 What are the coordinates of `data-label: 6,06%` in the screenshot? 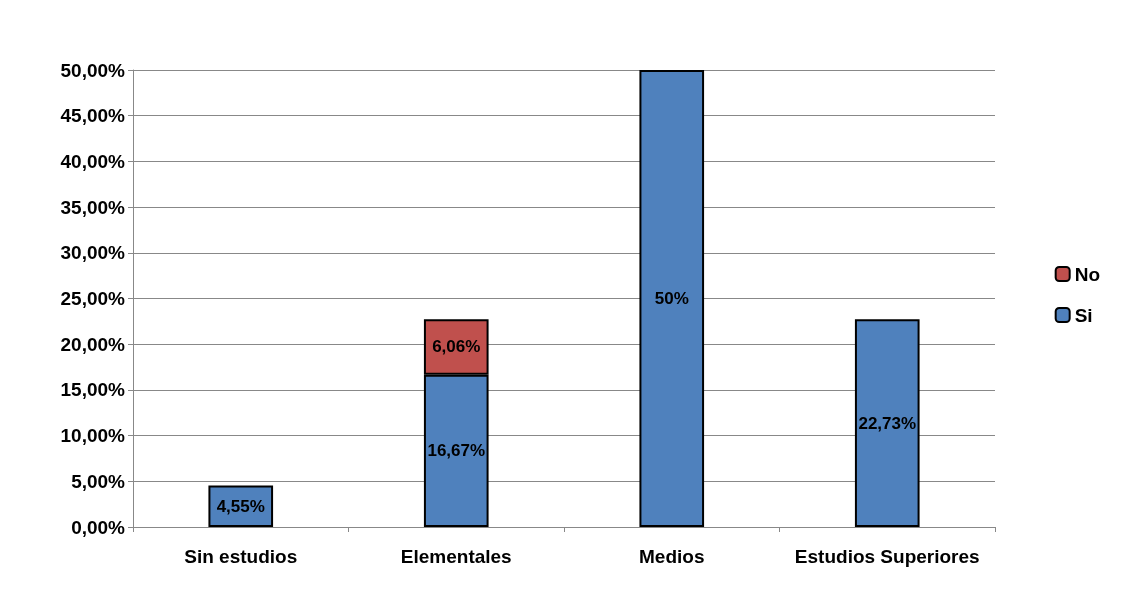 It's located at (456, 347).